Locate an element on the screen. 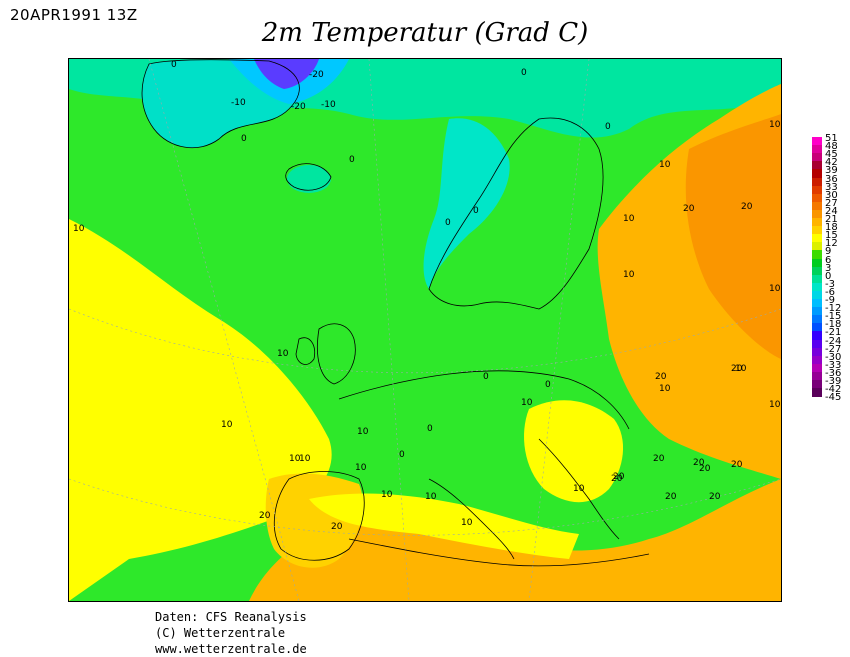 This screenshot has width=850, height=657. credits-data-source: Daten: CFS Reanalysis is located at coordinates (231, 617).